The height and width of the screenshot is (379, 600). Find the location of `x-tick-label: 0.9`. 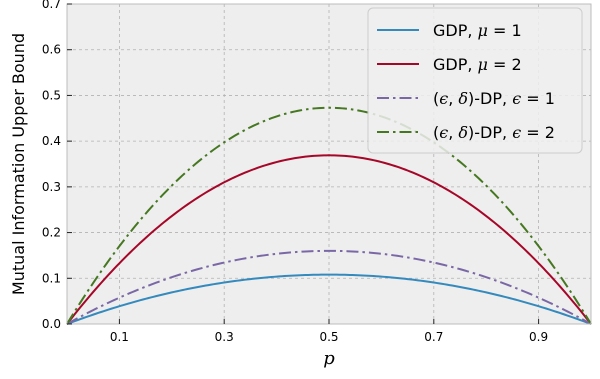

x-tick-label: 0.9 is located at coordinates (538, 337).